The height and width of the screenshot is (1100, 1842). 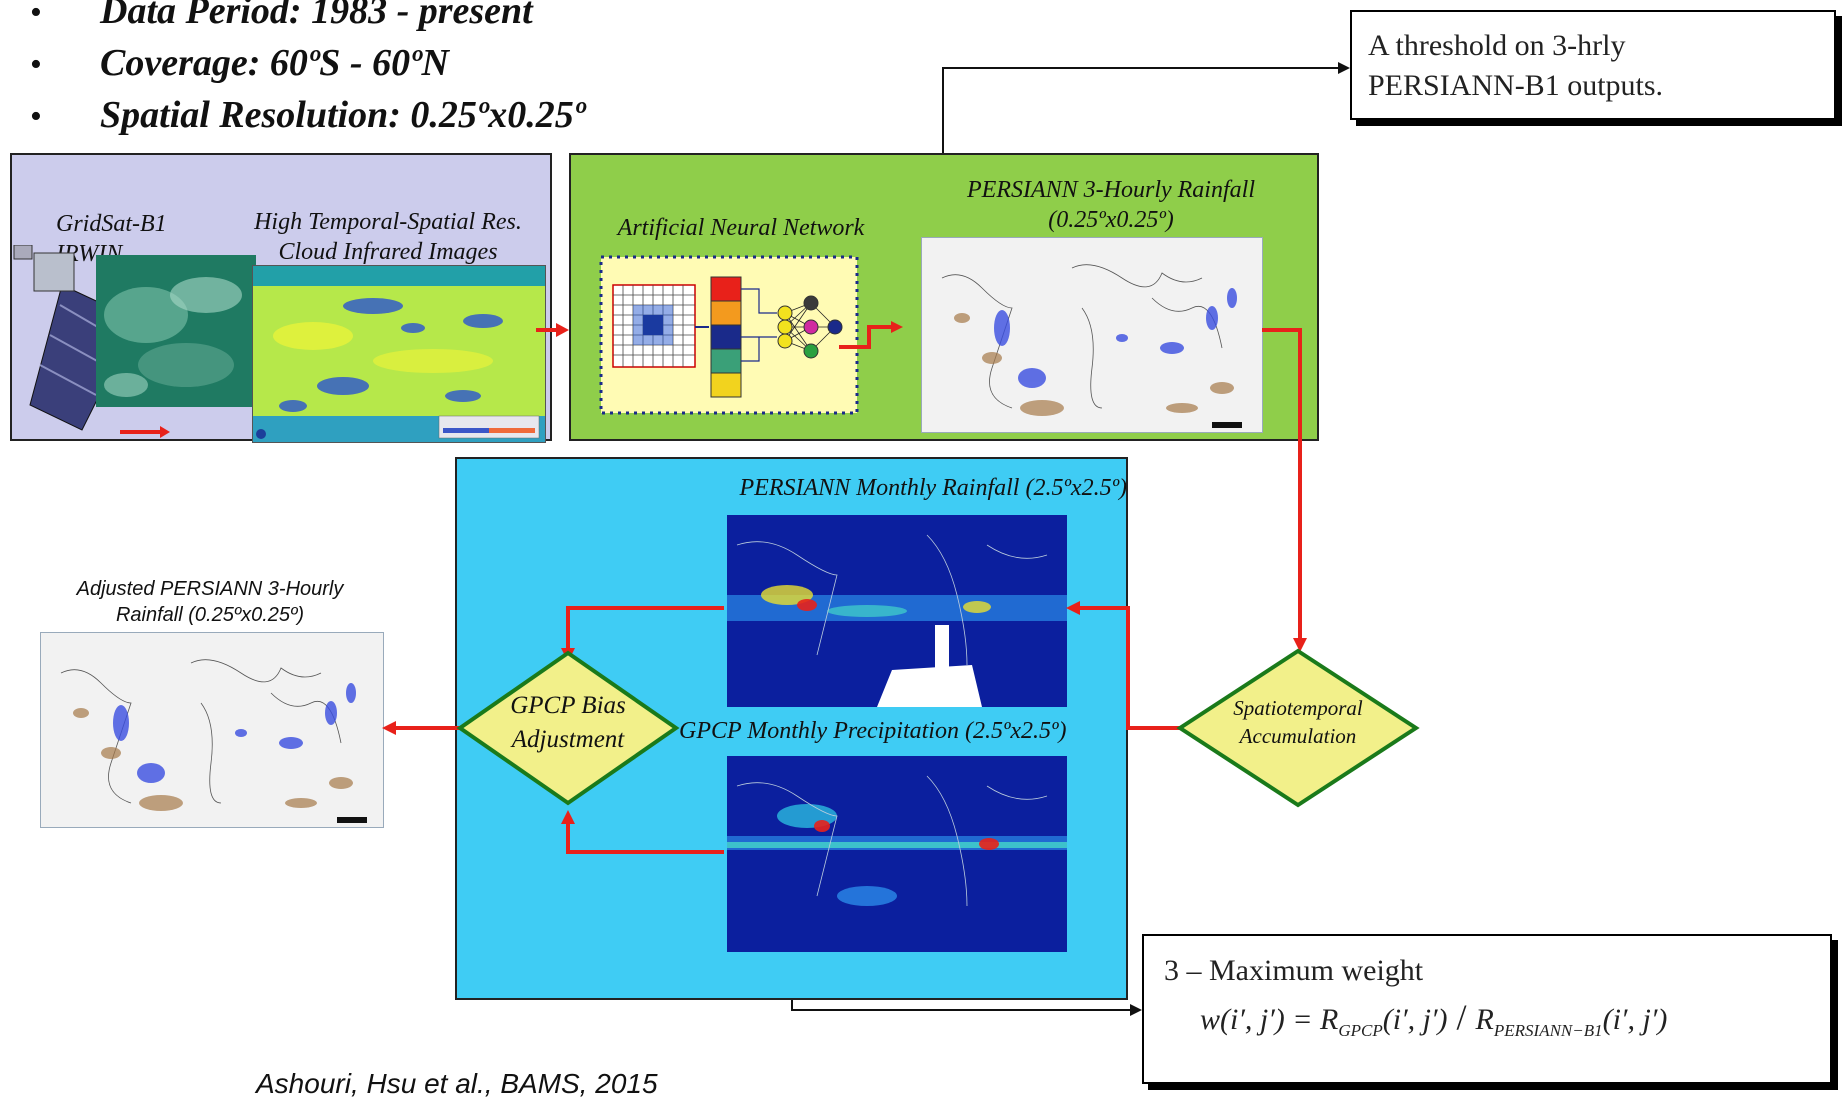 What do you see at coordinates (457, 1083) in the screenshot?
I see `citation: Ashouri, Hsu et al., BAMS, 2015` at bounding box center [457, 1083].